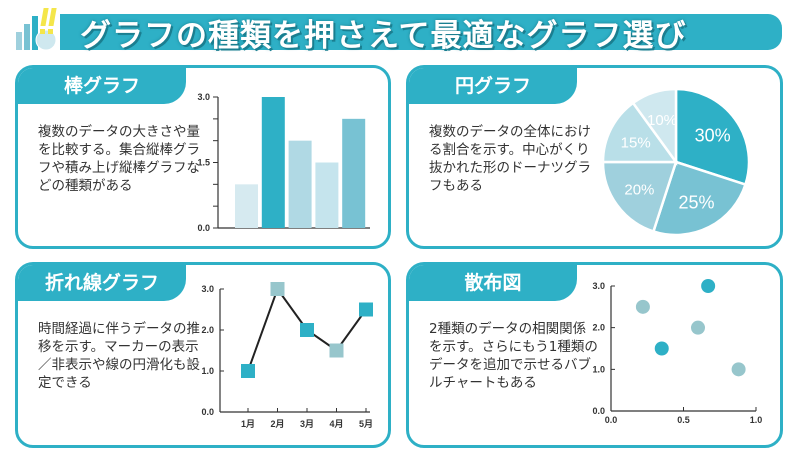  I want to click on title-banner, so click(421, 32).